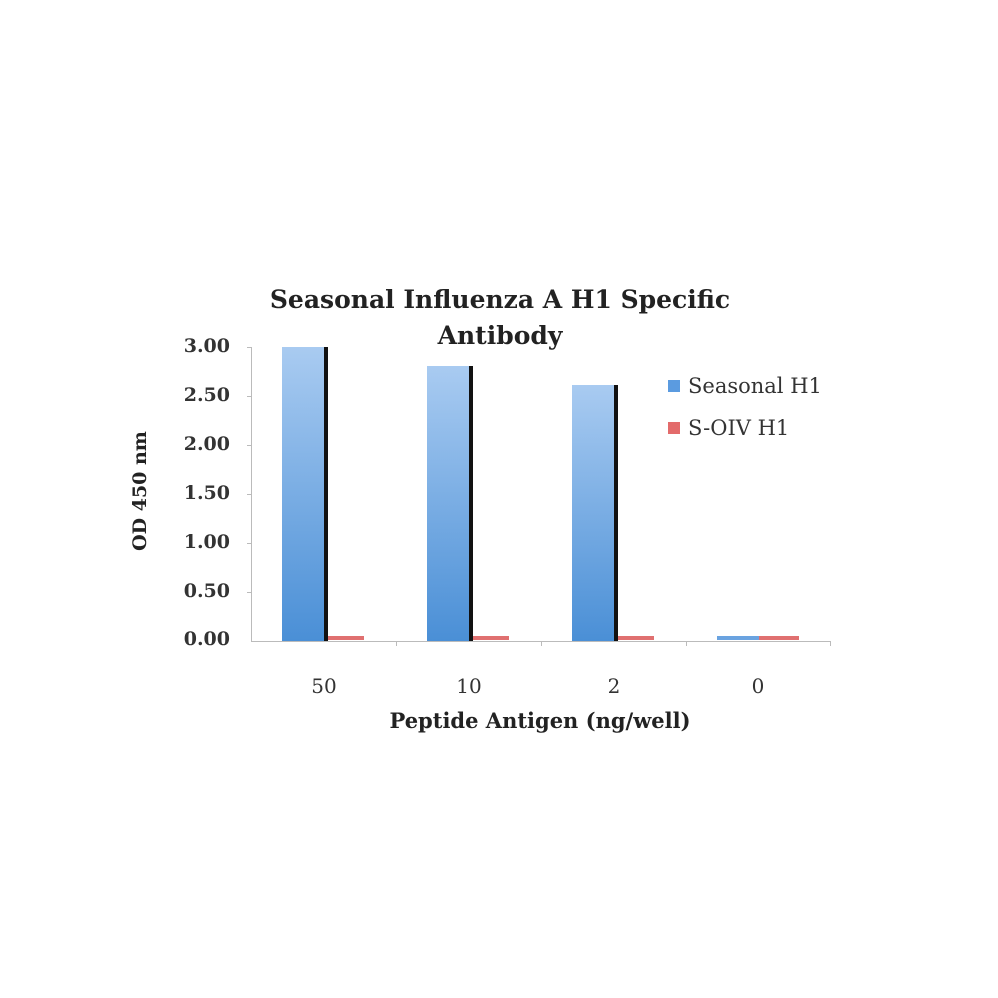 This screenshot has height=998, width=998. I want to click on y-tick-label: 2.50, so click(206, 395).